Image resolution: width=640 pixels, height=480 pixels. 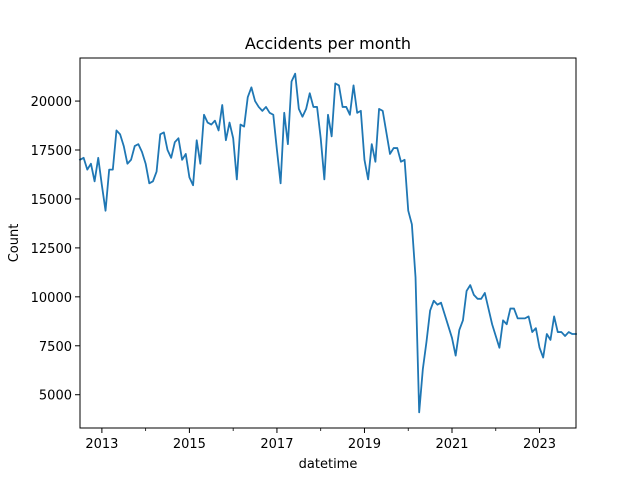 I want to click on y-tick-label: 5000, so click(x=55, y=396).